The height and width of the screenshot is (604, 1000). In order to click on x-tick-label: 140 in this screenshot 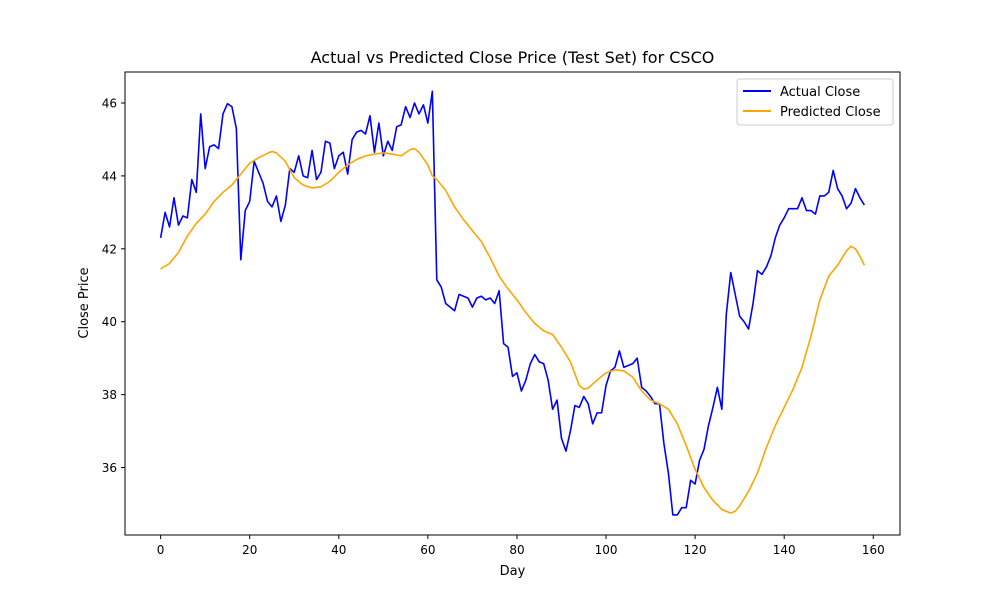, I will do `click(784, 550)`.